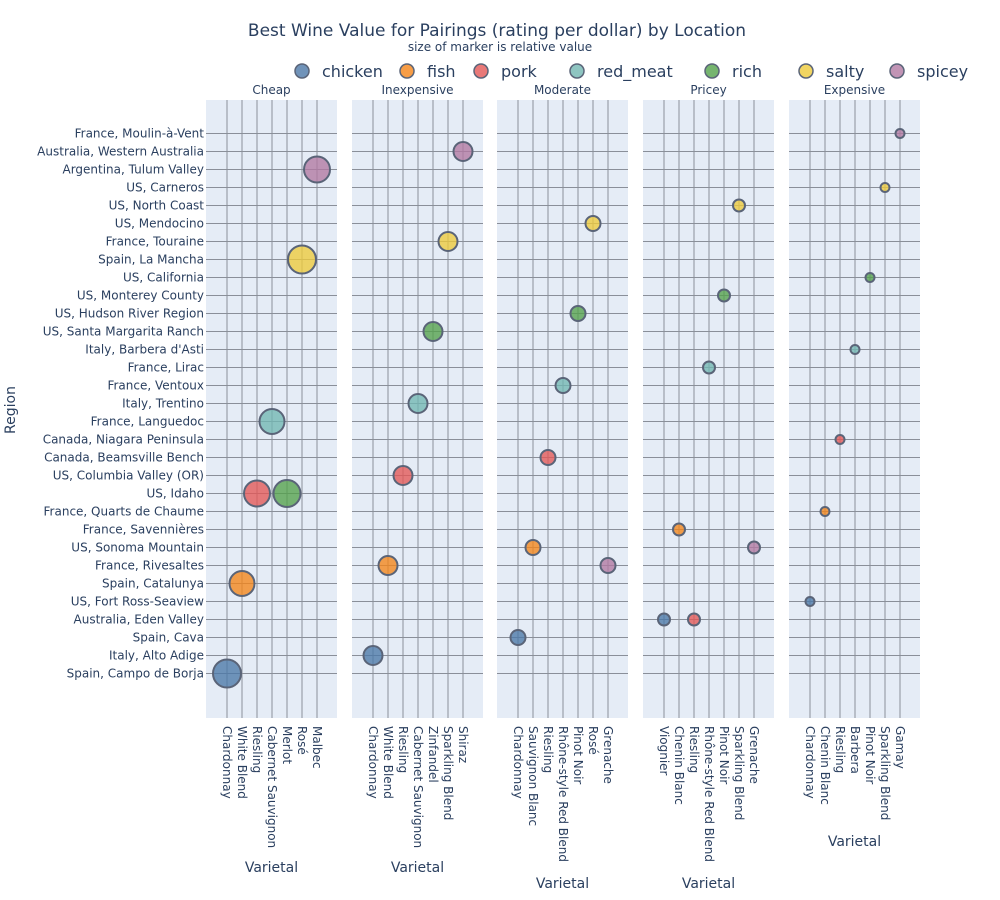 This screenshot has width=1000, height=900. I want to click on y-tick-label: US, Hudson River Region, so click(129, 314).